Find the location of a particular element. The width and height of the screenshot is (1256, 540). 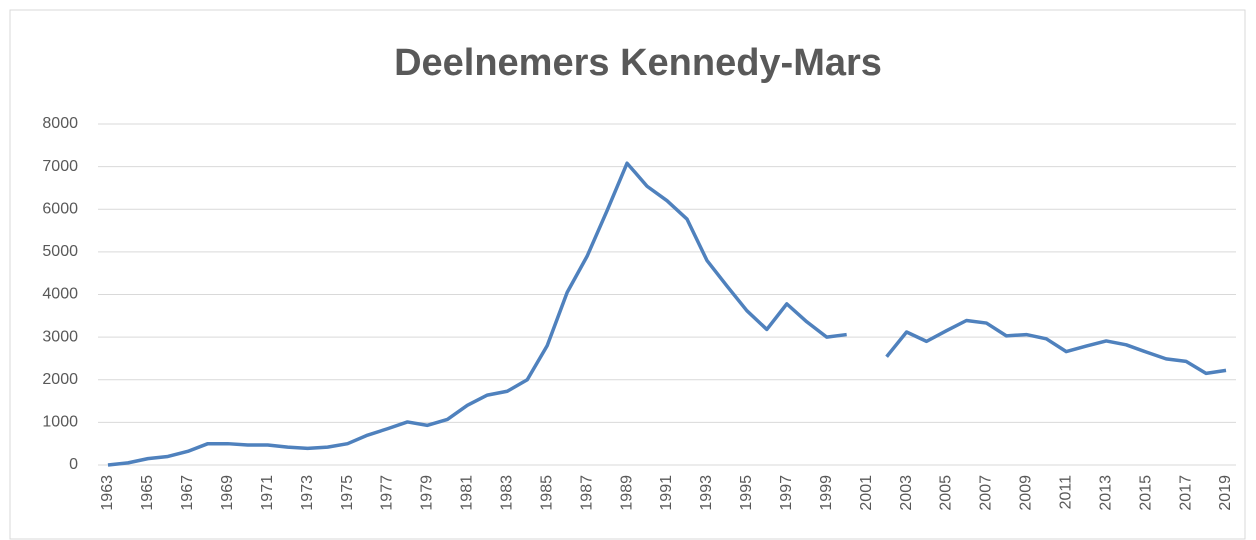

chart-title: Deelnemers Kennedy-Mars is located at coordinates (638, 63).